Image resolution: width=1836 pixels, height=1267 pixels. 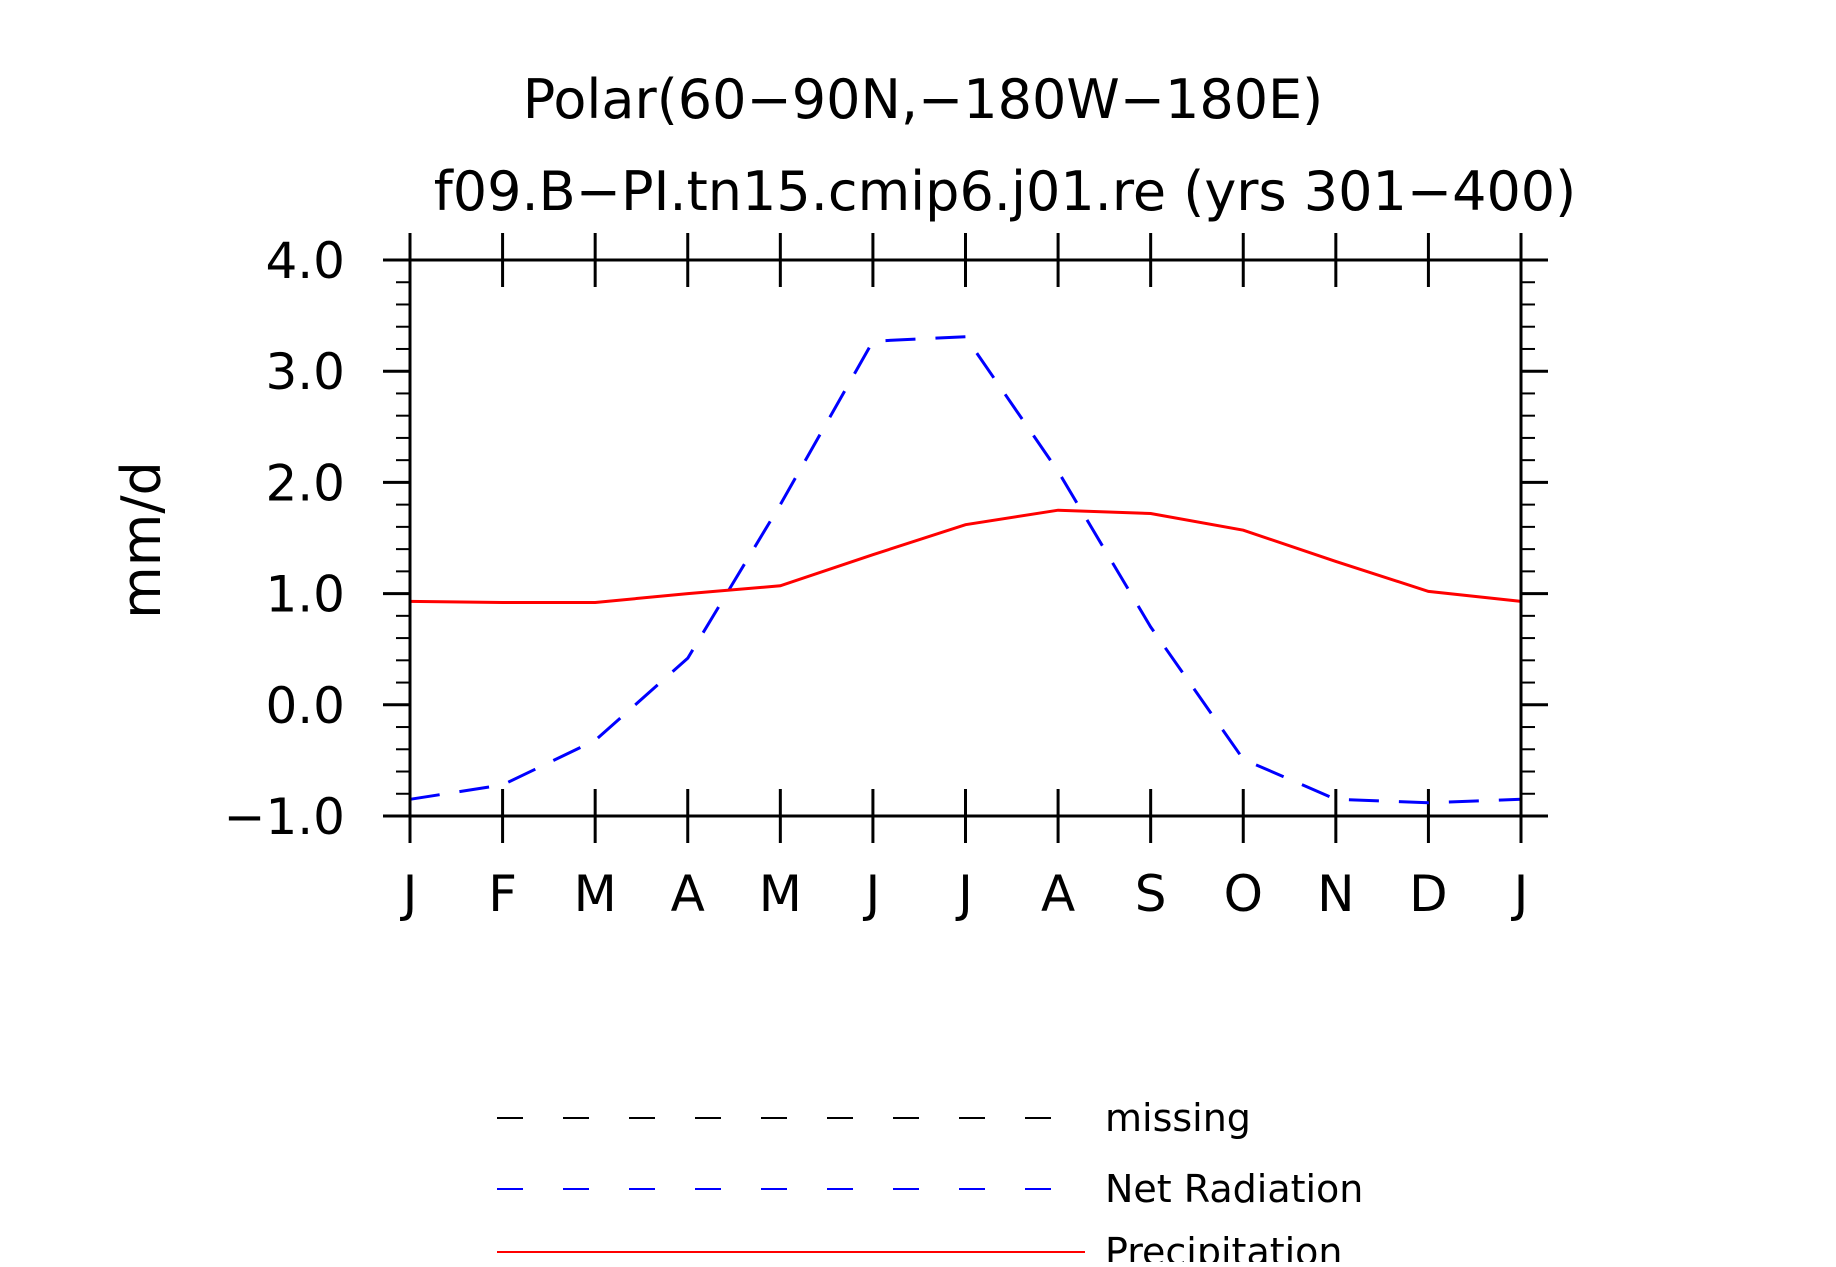 I want to click on y-tick-label: 0.0, so click(x=305, y=706).